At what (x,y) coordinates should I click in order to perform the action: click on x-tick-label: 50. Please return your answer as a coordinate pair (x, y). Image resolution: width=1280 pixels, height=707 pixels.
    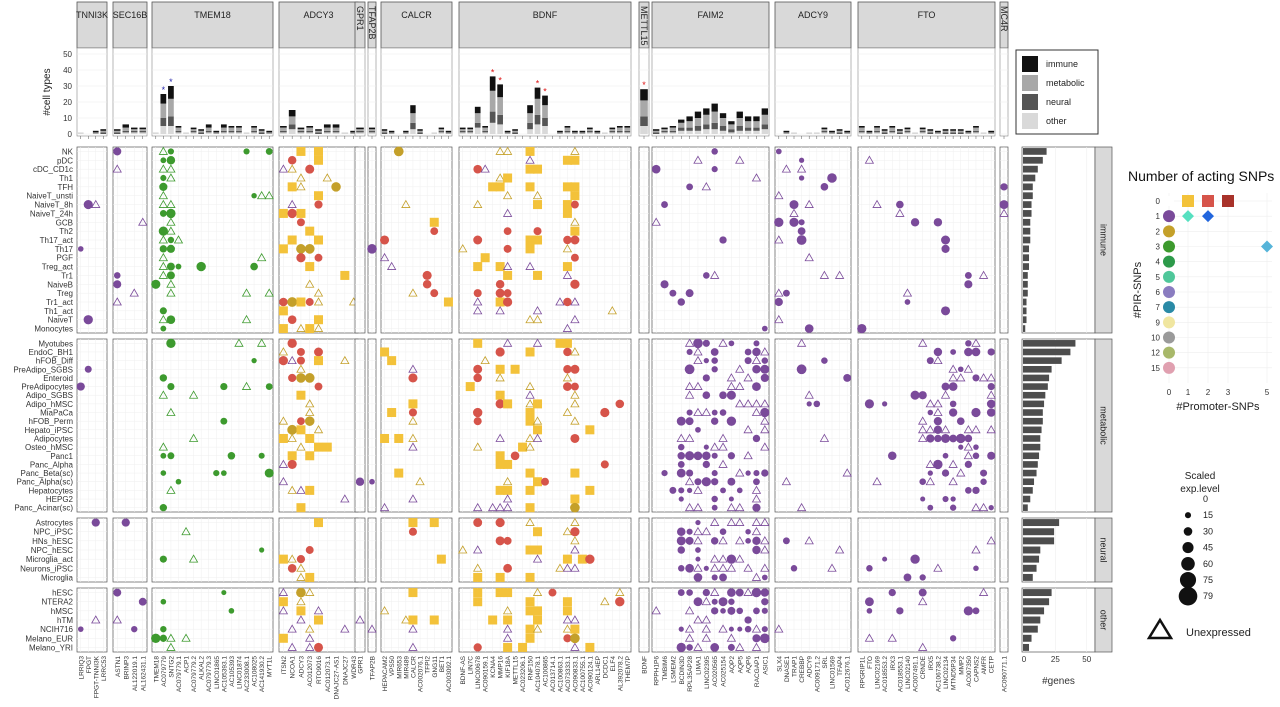
    Looking at the image, I should click on (1086, 659).